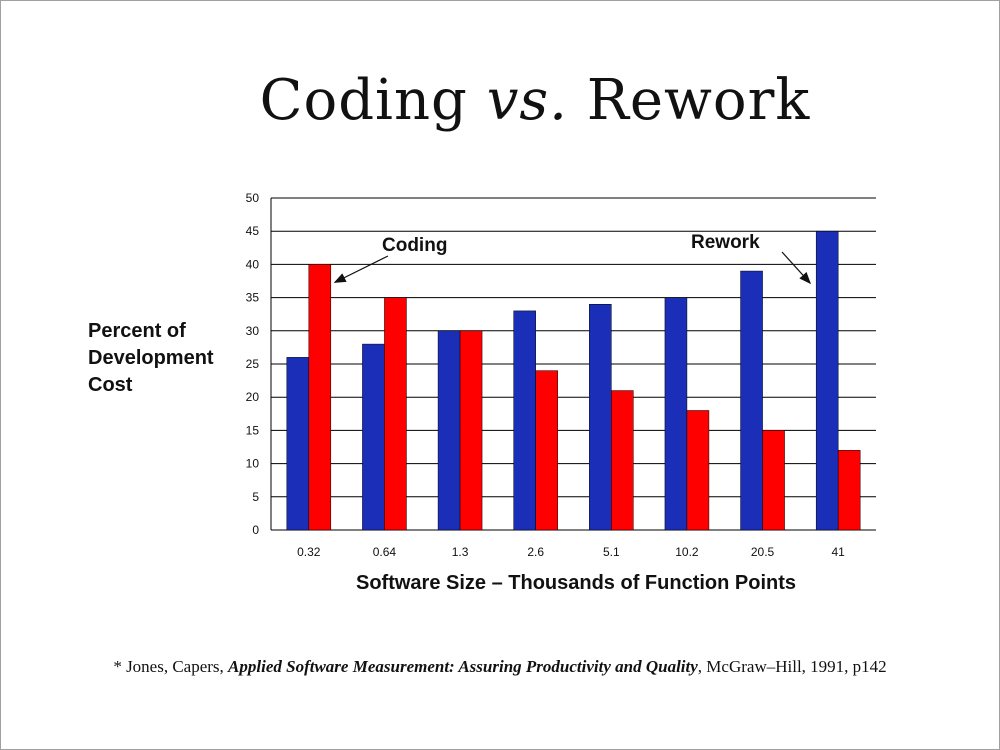 Image resolution: width=1000 pixels, height=750 pixels. I want to click on y-axis-label-line-1: Percent of, so click(137, 331).